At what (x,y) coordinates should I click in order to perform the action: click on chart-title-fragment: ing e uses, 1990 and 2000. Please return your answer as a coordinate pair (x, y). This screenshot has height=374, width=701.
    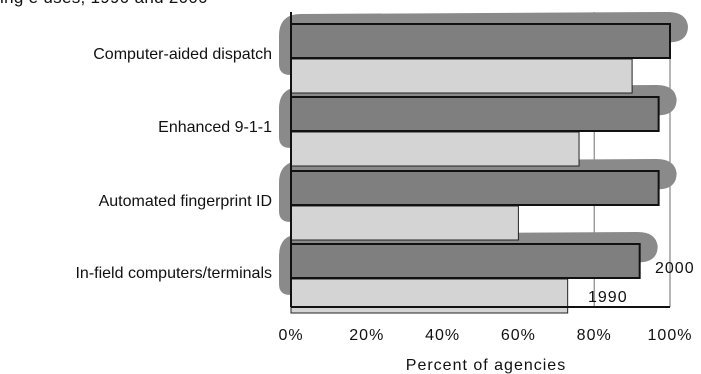
    Looking at the image, I should click on (104, 4).